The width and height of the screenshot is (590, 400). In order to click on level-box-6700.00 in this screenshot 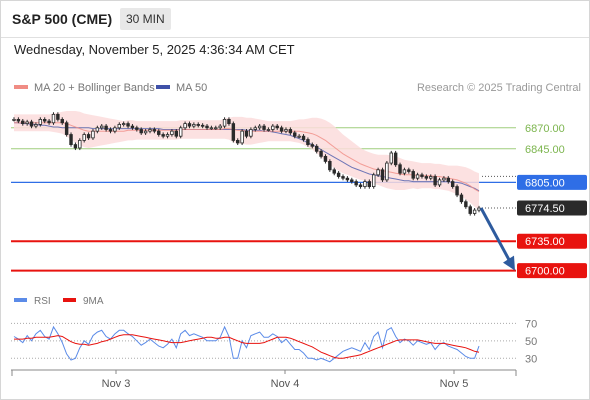, I will do `click(552, 271)`.